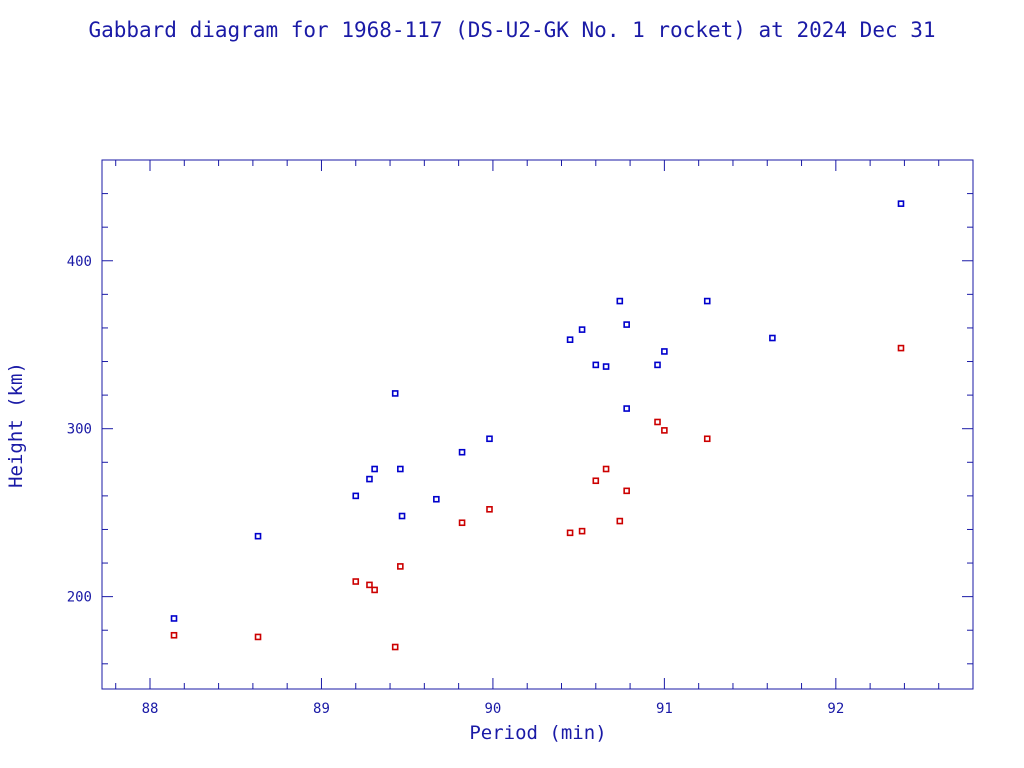  I want to click on x-axis-label: Period (min), so click(537, 733).